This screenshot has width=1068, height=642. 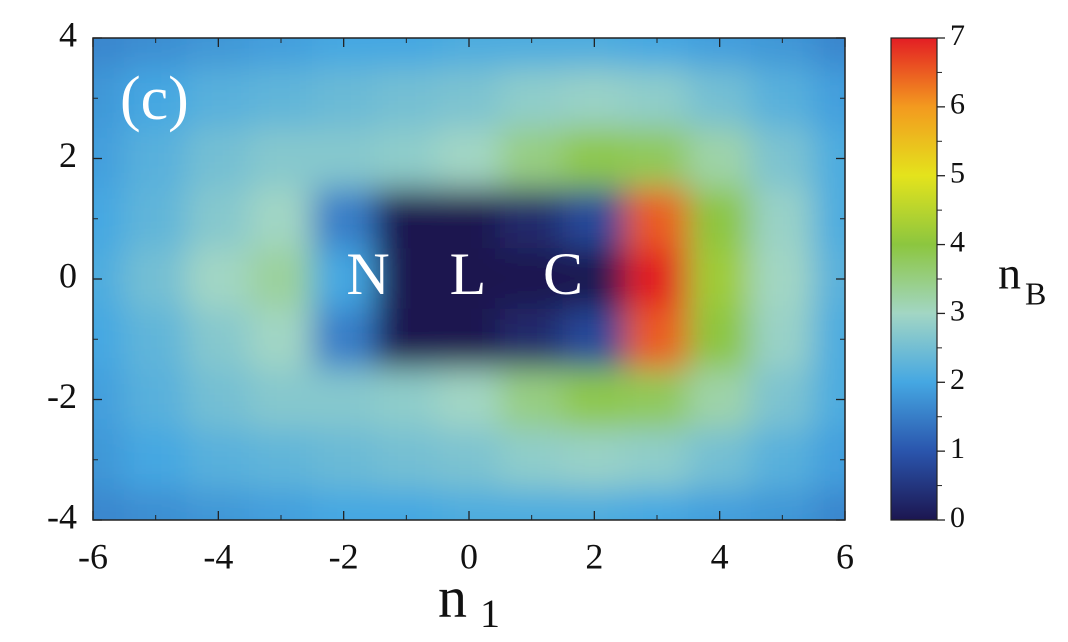 What do you see at coordinates (62, 516) in the screenshot?
I see `y-tick-label: -4` at bounding box center [62, 516].